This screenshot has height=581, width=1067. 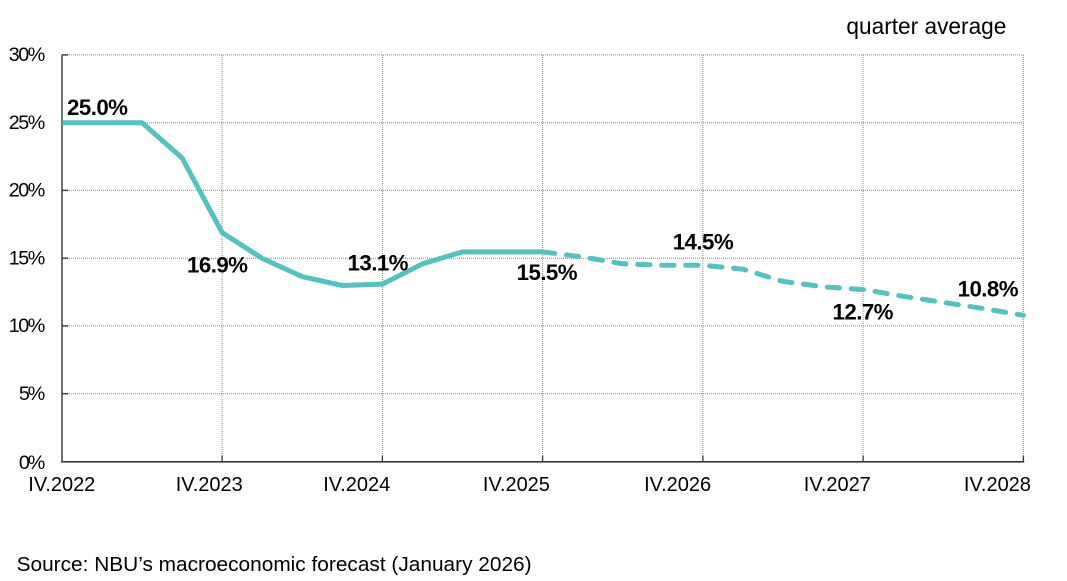 I want to click on svg-text: 16.9%, so click(x=217, y=265).